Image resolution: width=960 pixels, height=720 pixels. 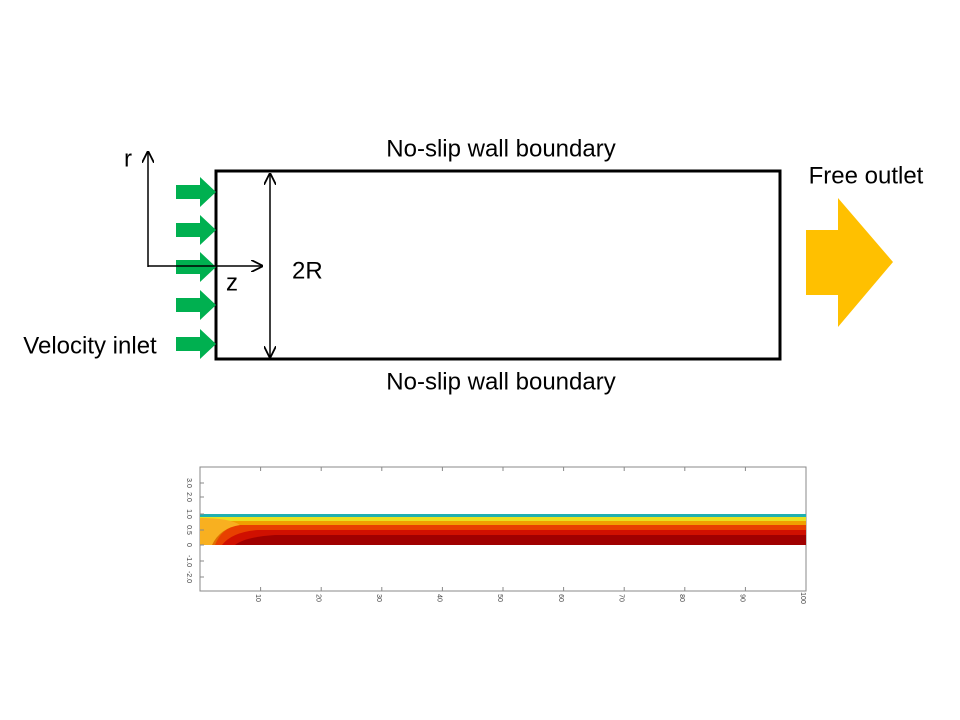 What do you see at coordinates (90, 345) in the screenshot?
I see `inlet-label: Velocity inlet` at bounding box center [90, 345].